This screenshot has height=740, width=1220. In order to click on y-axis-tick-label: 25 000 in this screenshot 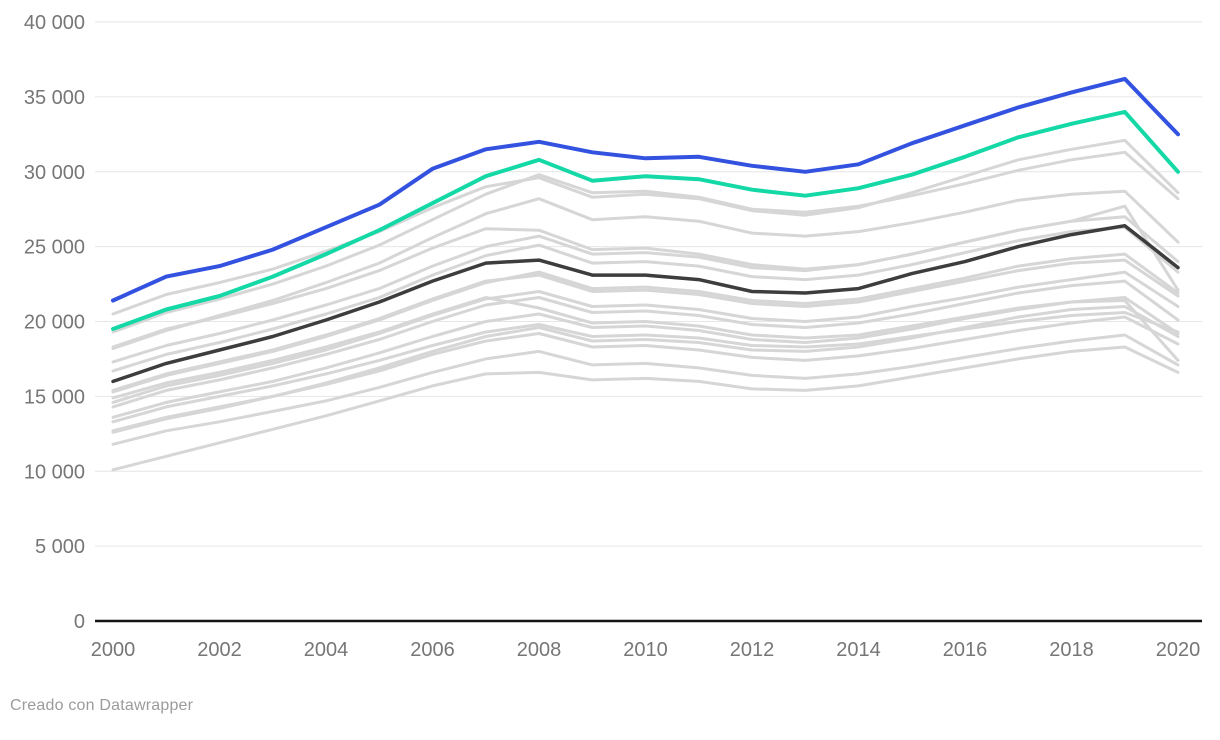, I will do `click(54, 248)`.